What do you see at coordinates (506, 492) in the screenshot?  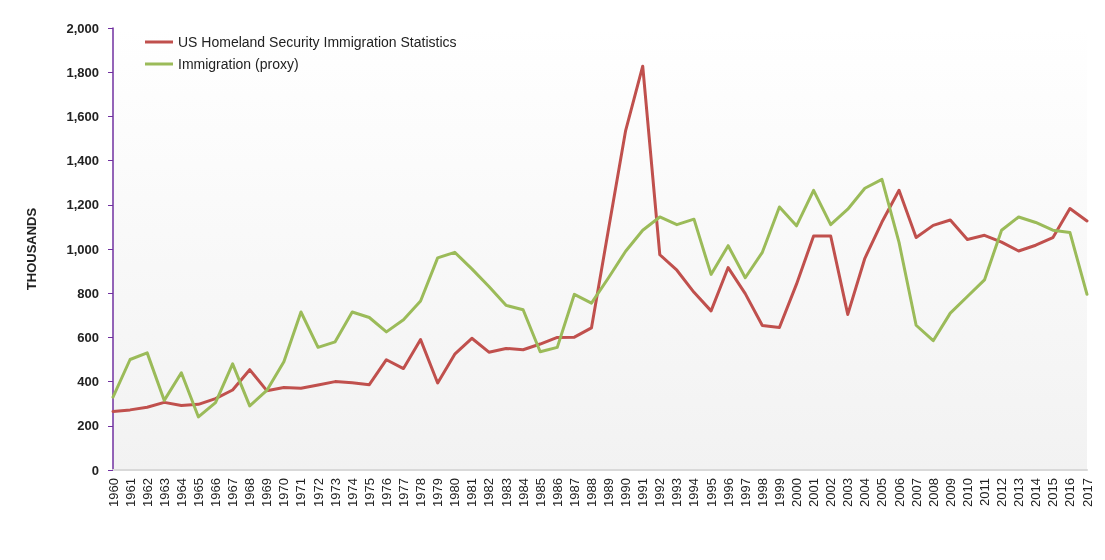 I see `x-tick-label: 1983` at bounding box center [506, 492].